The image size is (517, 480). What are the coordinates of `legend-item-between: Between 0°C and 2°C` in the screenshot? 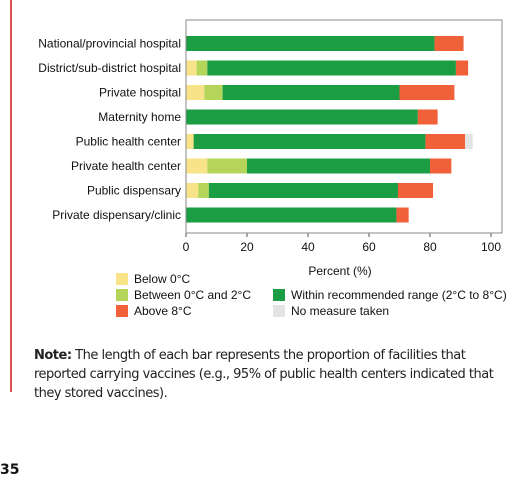 It's located at (183, 295).